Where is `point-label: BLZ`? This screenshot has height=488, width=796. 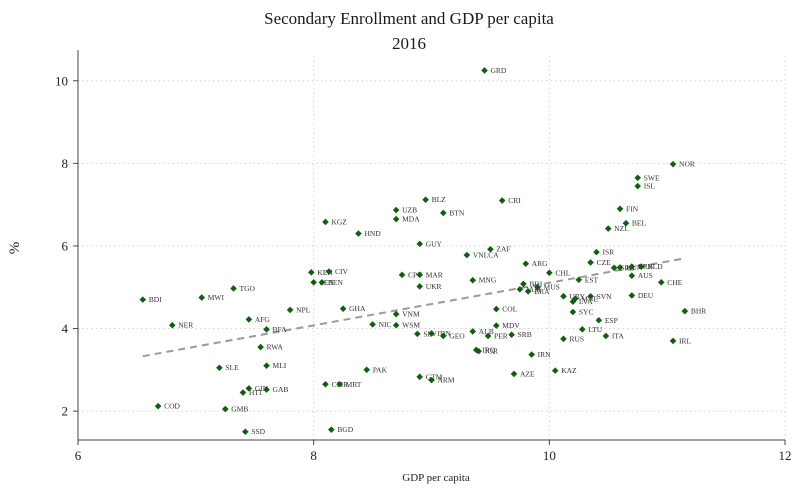
point-label: BLZ is located at coordinates (439, 199).